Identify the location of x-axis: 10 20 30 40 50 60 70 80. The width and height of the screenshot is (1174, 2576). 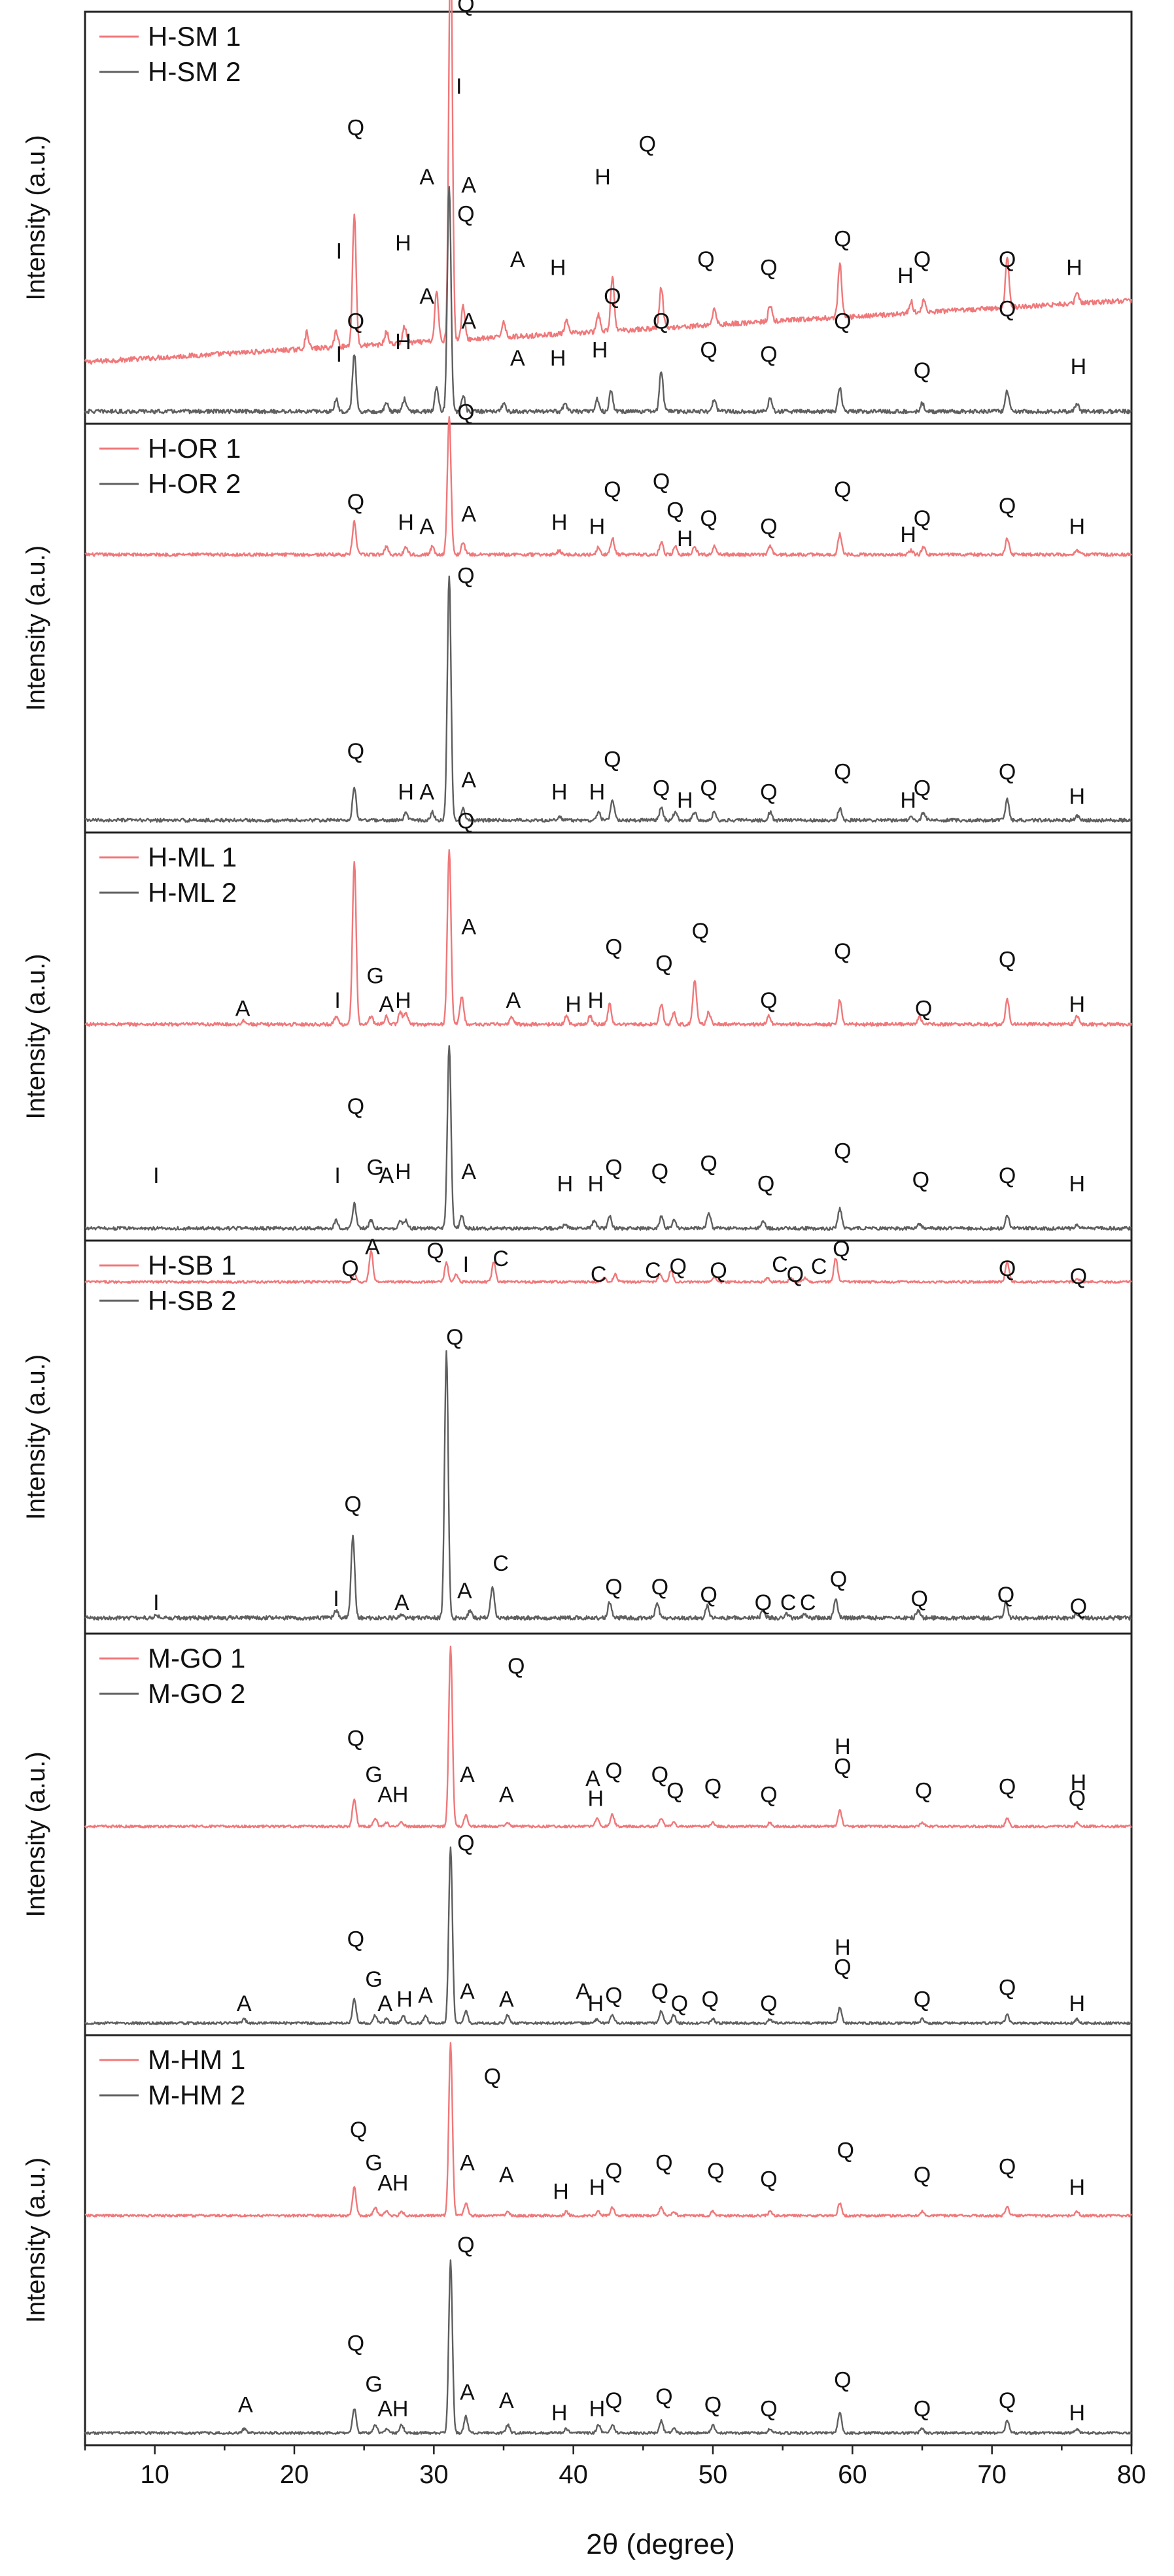
(615, 2467).